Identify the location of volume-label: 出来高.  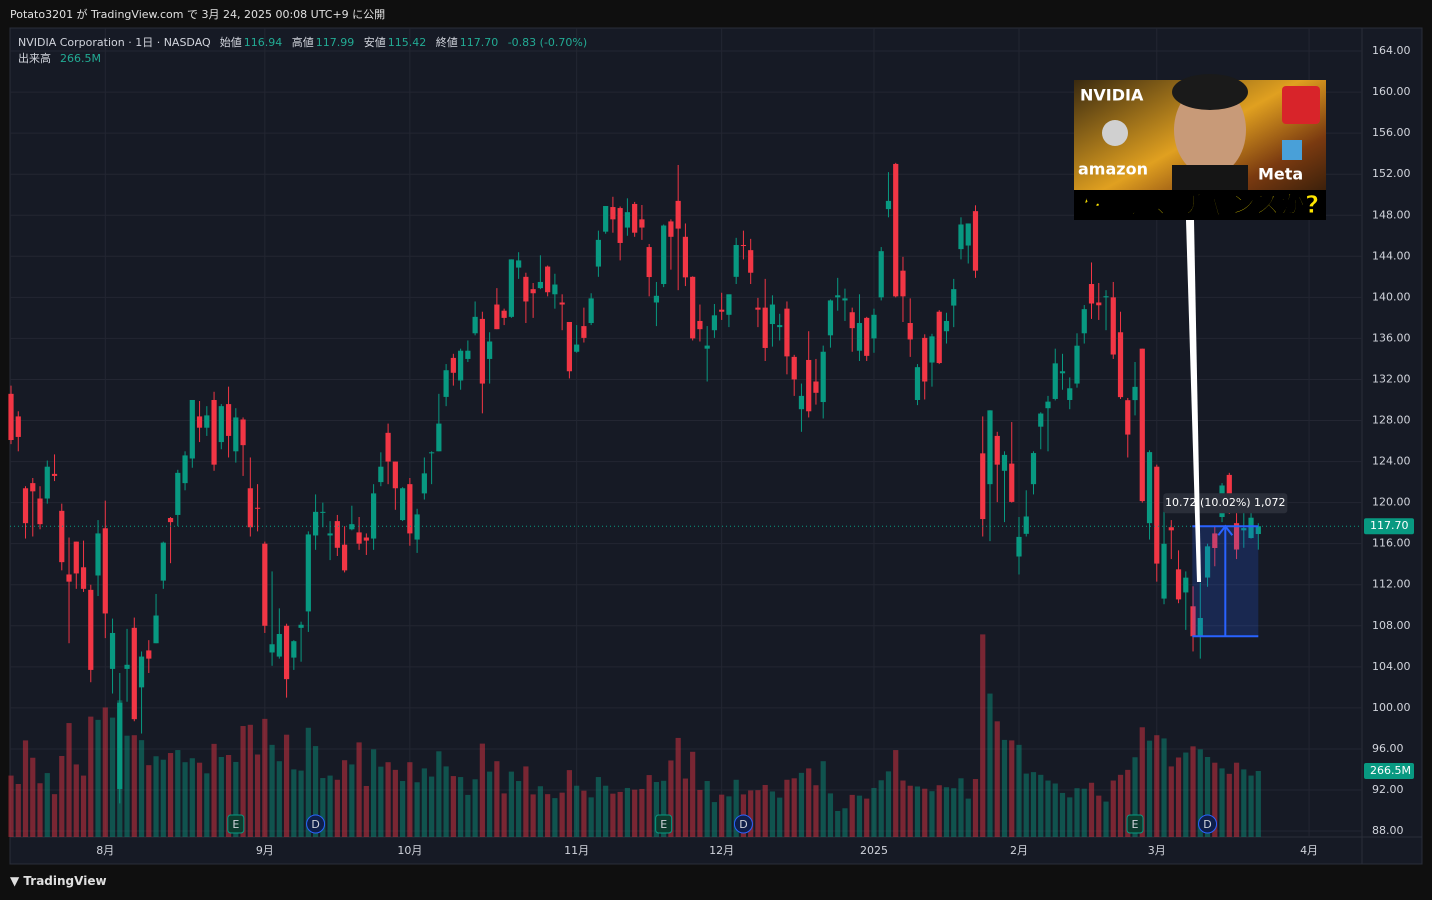
(34, 58).